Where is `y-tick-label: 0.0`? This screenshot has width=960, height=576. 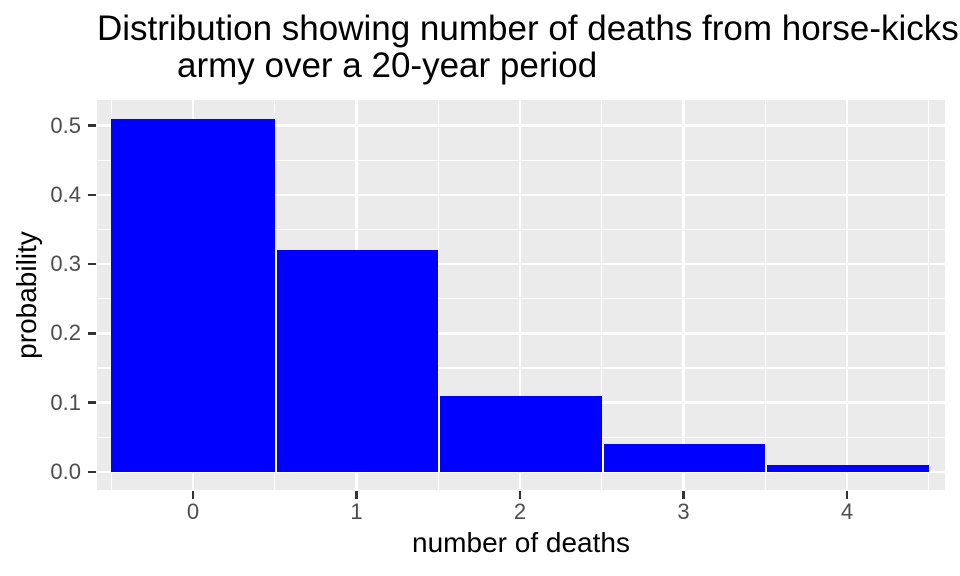 y-tick-label: 0.0 is located at coordinates (65, 471).